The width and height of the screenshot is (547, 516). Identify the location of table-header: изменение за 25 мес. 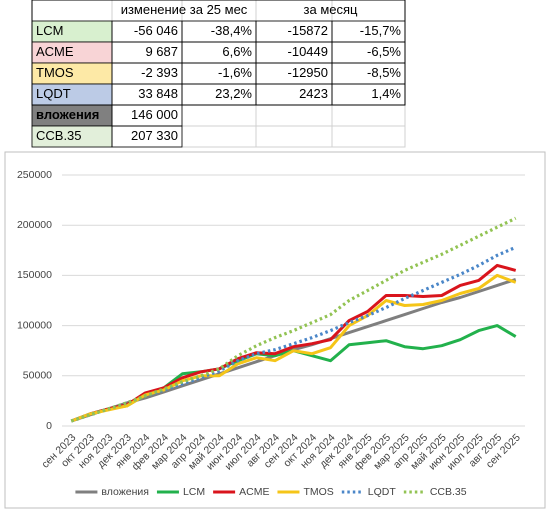
(184, 9).